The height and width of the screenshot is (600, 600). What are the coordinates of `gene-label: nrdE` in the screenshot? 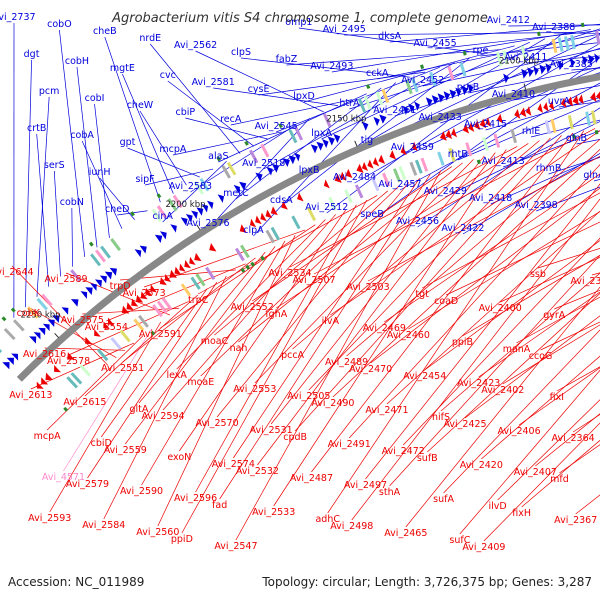 It's located at (150, 38).